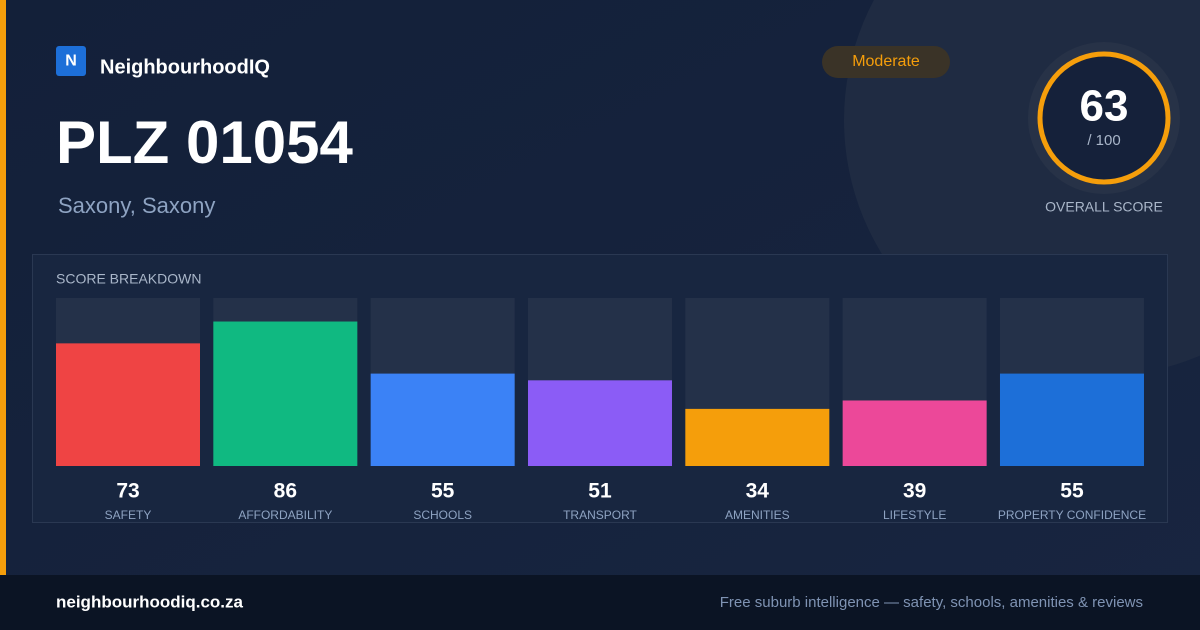 This screenshot has height=630, width=1200. I want to click on bar-value: 39, so click(914, 491).